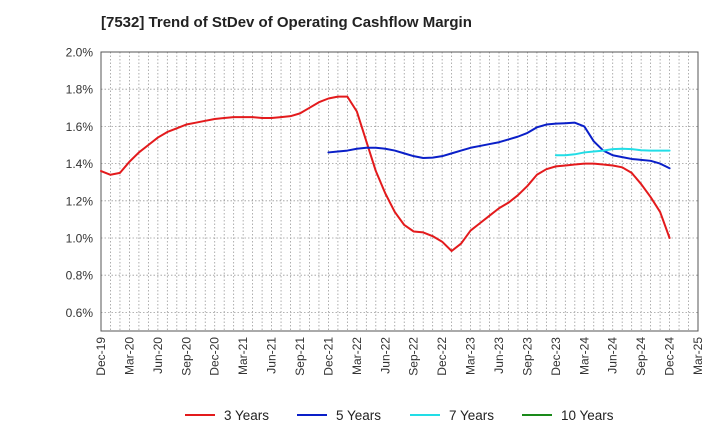 The height and width of the screenshot is (440, 720). I want to click on x-tick-label: Sep-23, so click(527, 356).